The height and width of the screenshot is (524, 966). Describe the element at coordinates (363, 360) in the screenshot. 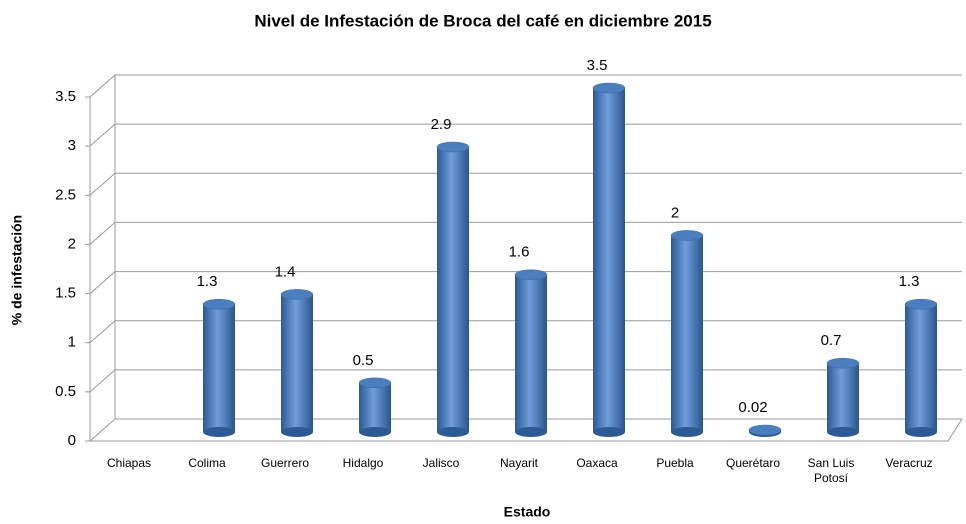

I see `data-label: 0.5` at that location.